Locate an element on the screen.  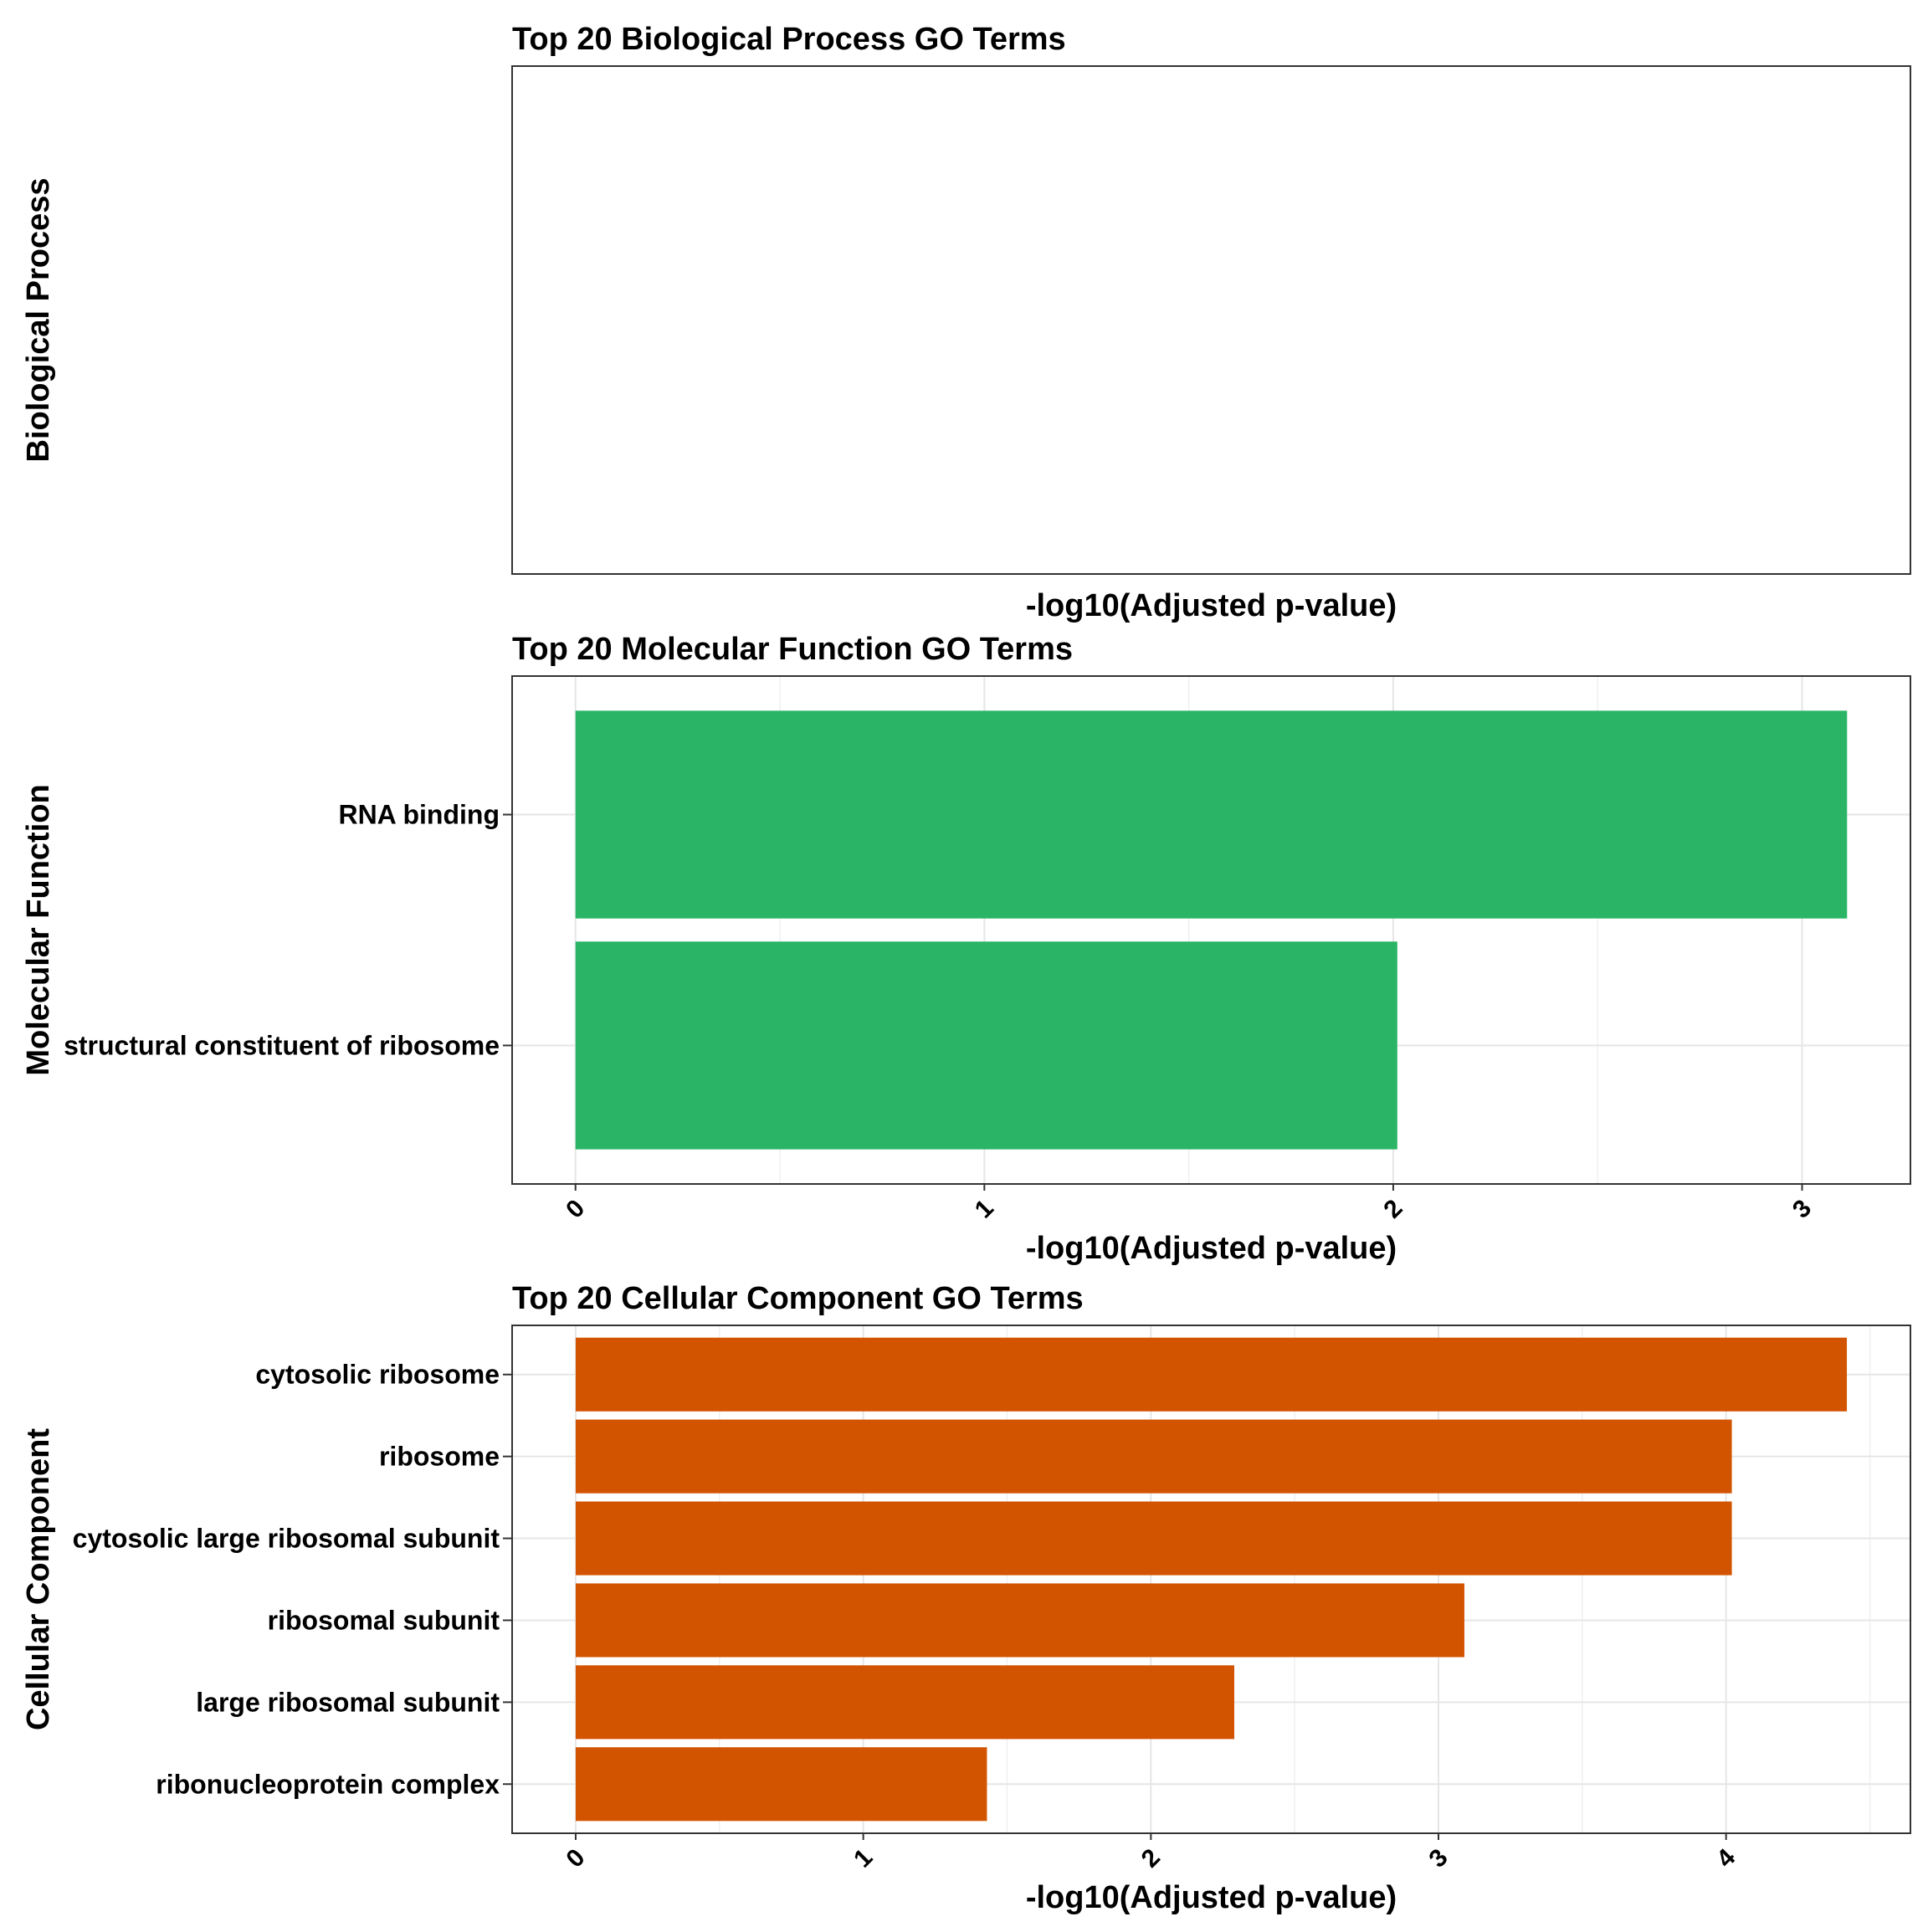
category-label: cytosolic large ribosomal subunit is located at coordinates (286, 1539).